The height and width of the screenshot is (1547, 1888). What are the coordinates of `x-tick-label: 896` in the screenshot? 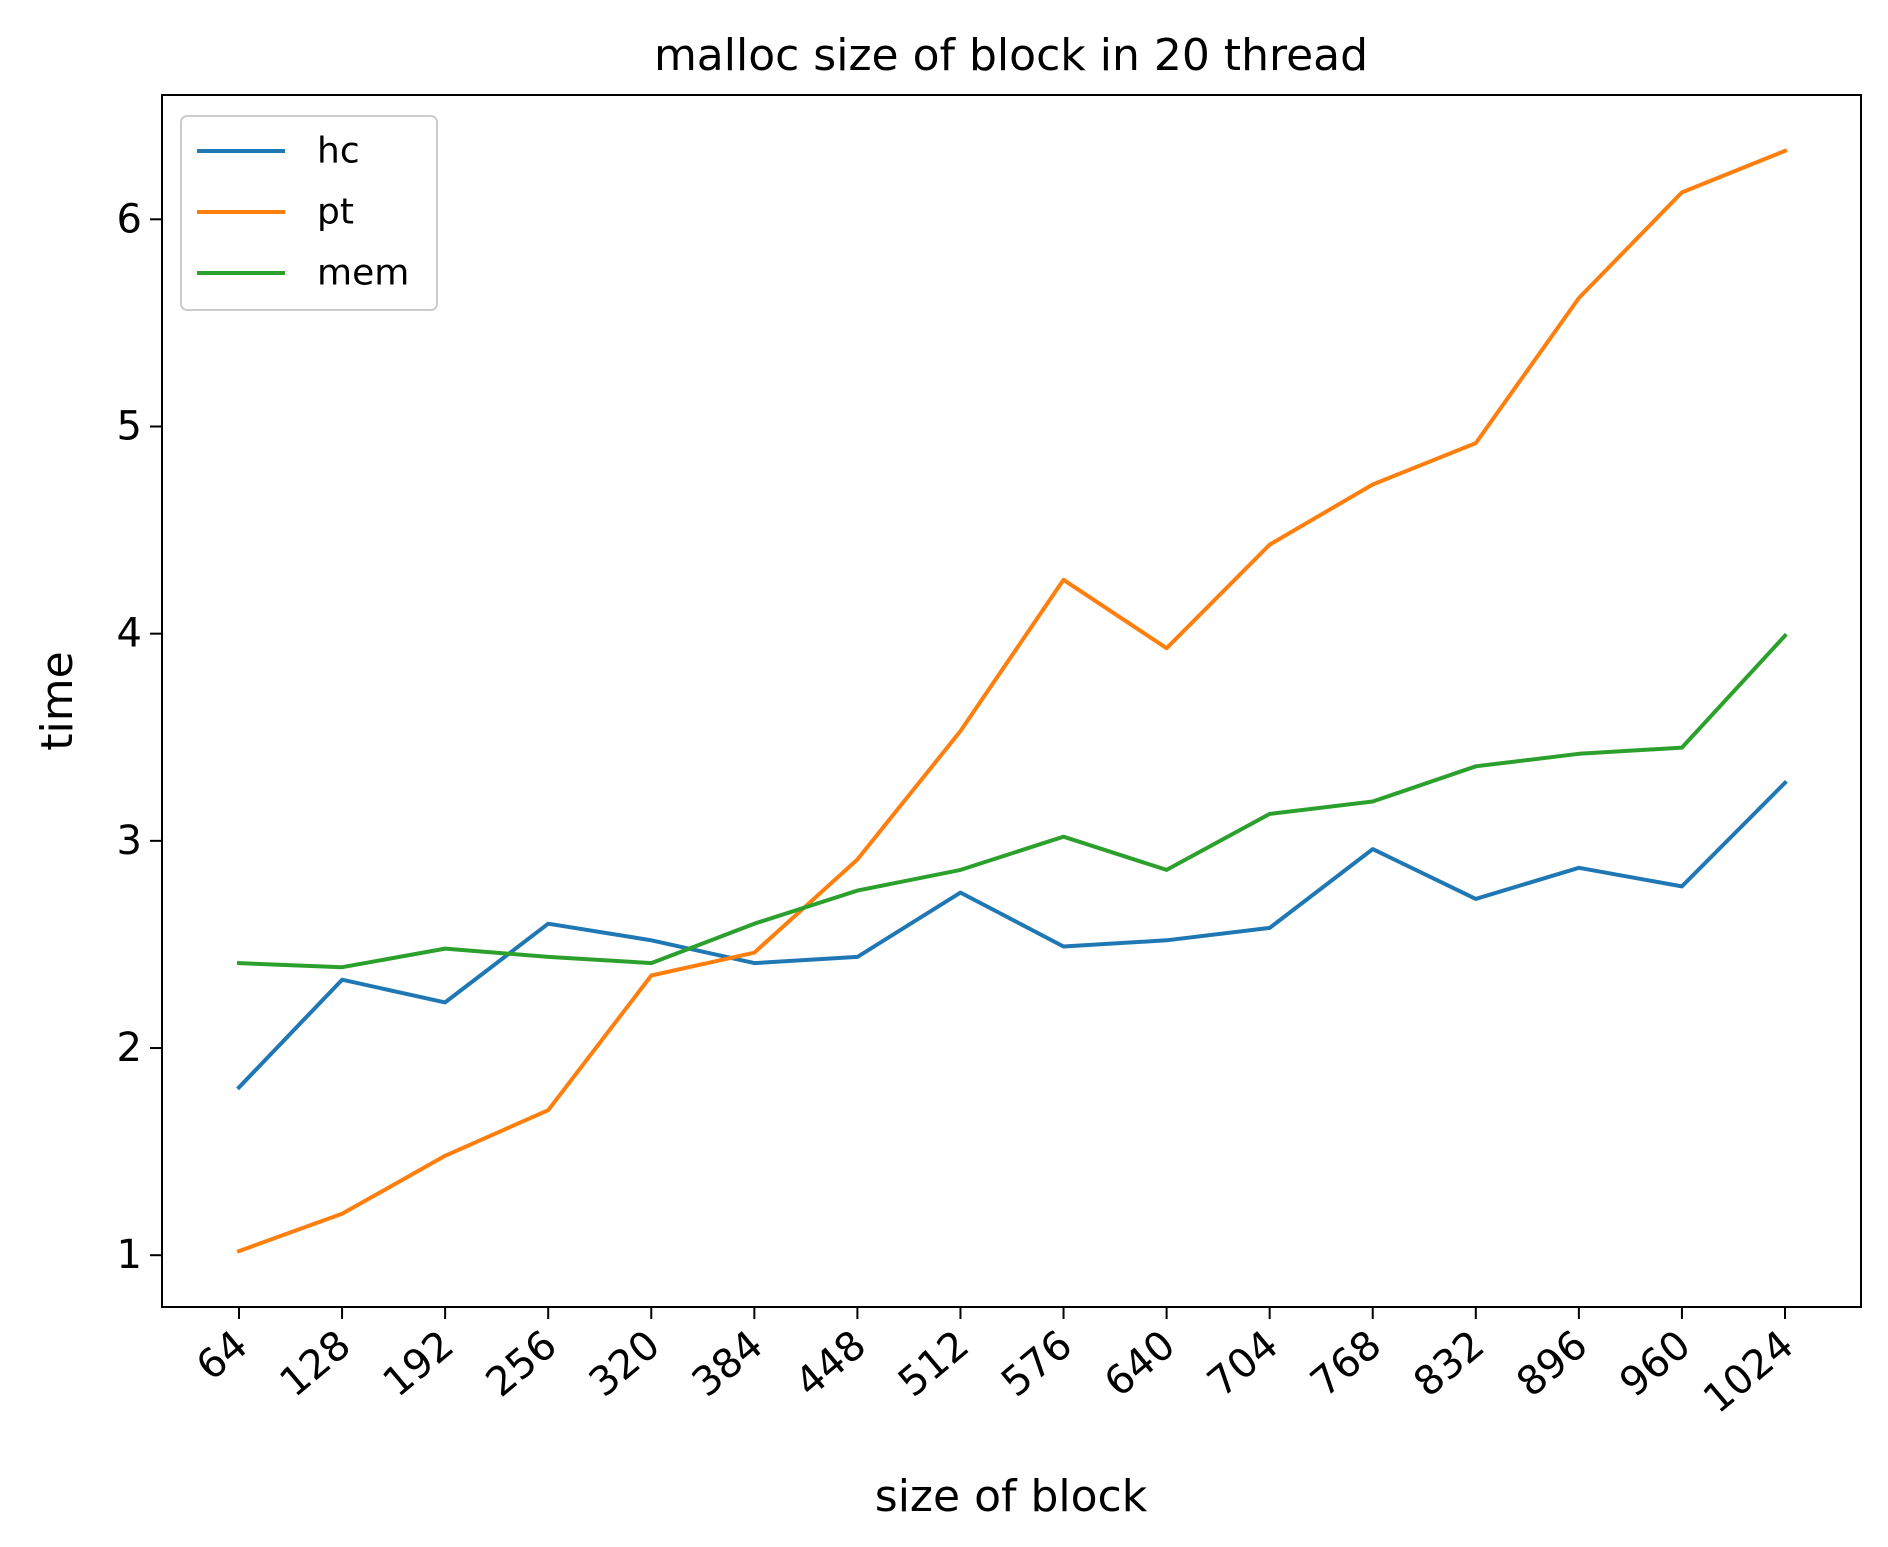 It's located at (1552, 1364).